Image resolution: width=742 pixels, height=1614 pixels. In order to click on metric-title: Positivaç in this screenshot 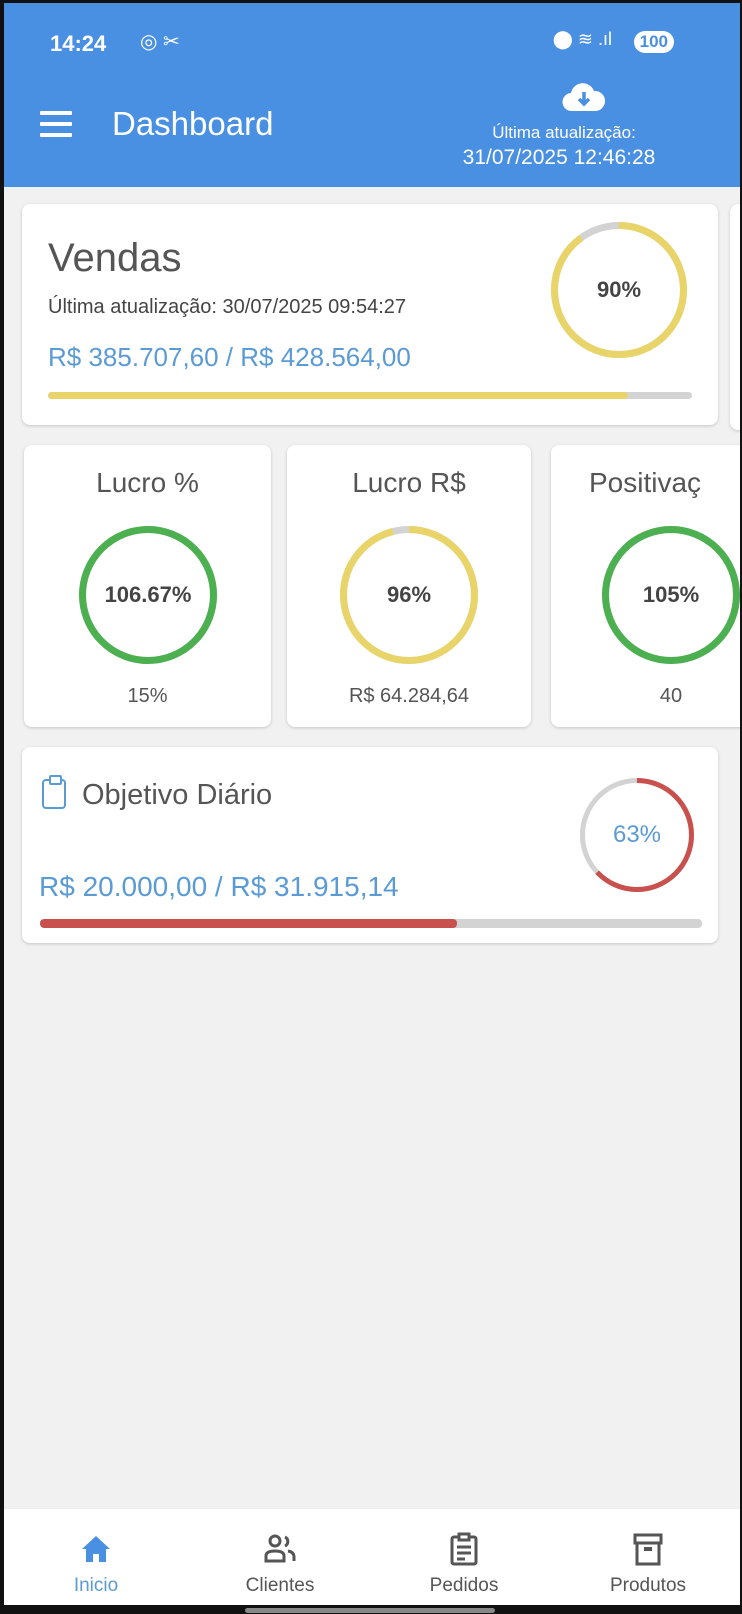, I will do `click(645, 482)`.